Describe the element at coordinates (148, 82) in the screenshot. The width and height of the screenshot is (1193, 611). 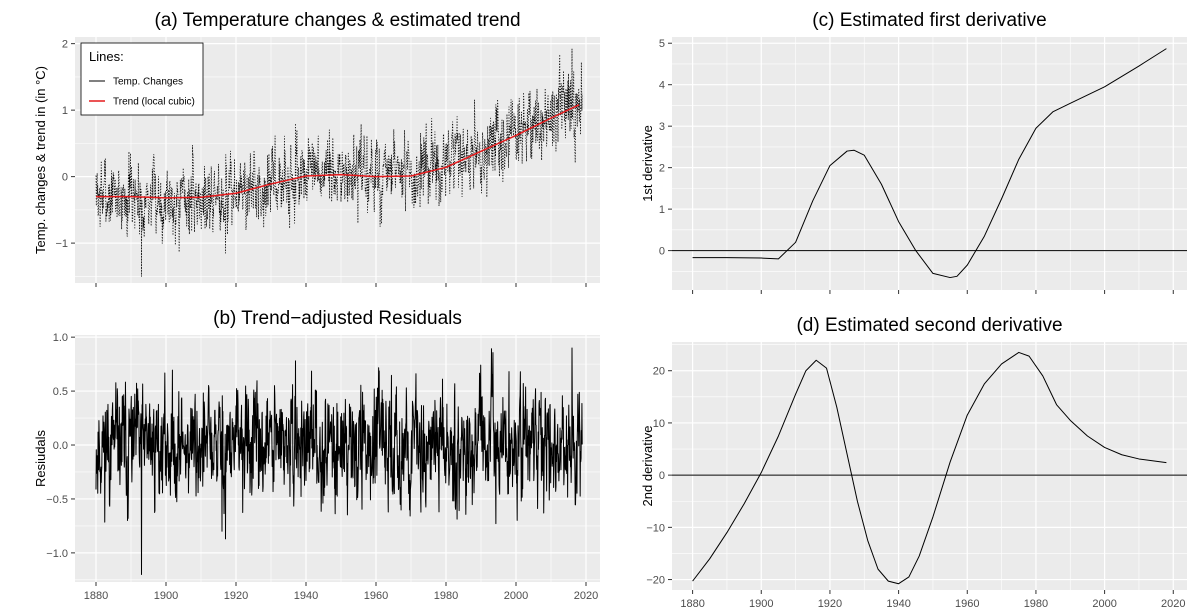
I see `legend-entry: Temp. Changes` at that location.